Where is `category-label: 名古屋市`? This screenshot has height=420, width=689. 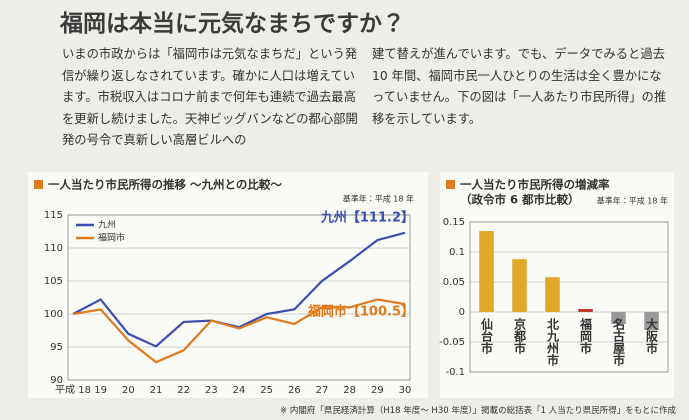
category-label: 名古屋市 is located at coordinates (619, 342).